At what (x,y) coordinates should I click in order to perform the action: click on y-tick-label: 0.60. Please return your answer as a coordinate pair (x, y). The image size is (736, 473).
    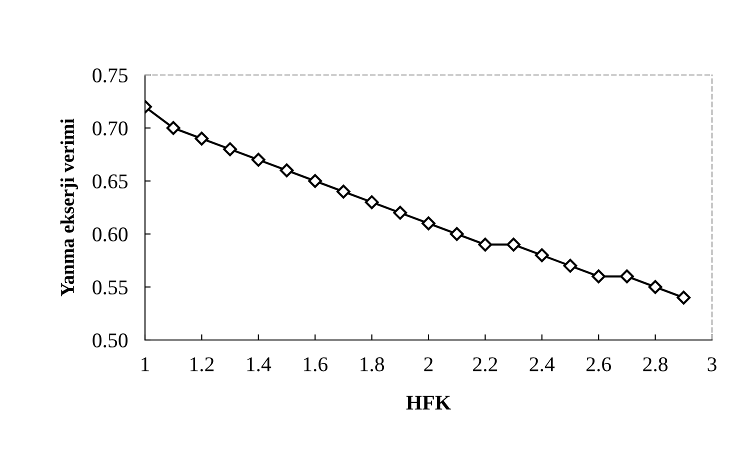
    Looking at the image, I should click on (110, 234).